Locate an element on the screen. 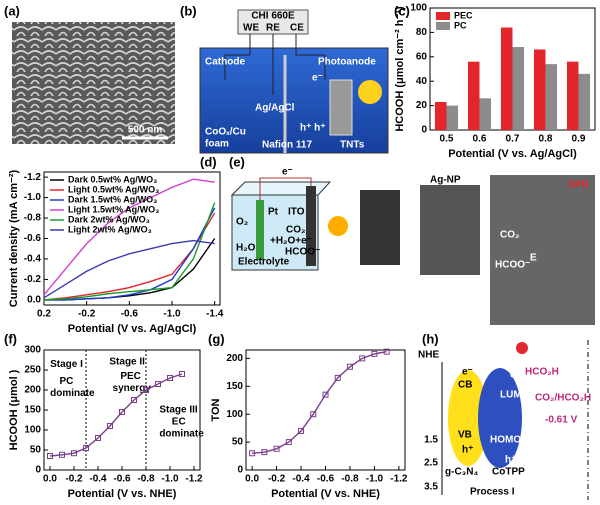  scale-label: 500 nm is located at coordinates (145, 130).